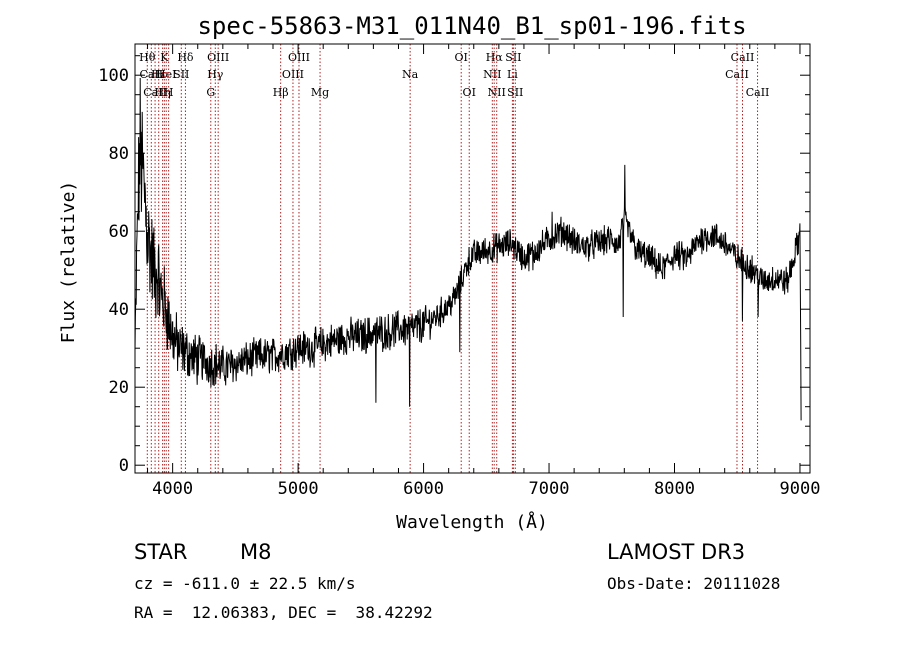  What do you see at coordinates (495, 57) in the screenshot?
I see `line-marker-label: Hα` at bounding box center [495, 57].